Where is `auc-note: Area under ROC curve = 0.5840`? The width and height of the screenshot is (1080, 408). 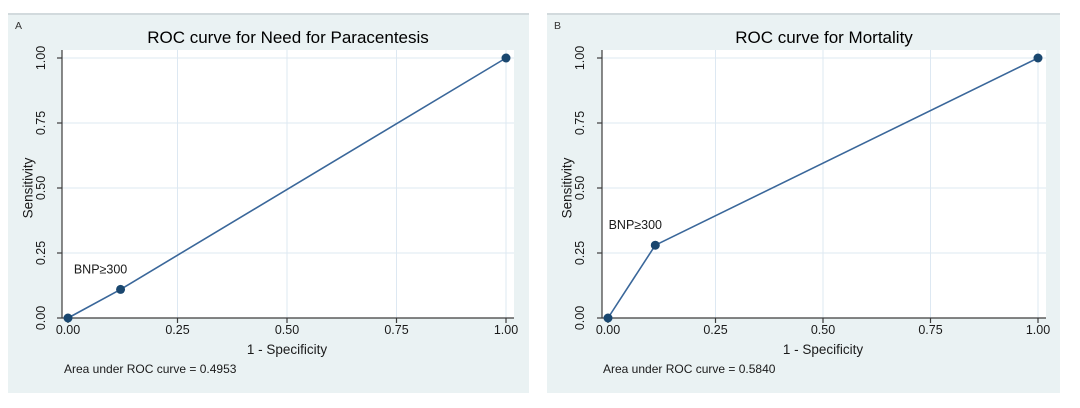 auc-note: Area under ROC curve = 0.5840 is located at coordinates (689, 369).